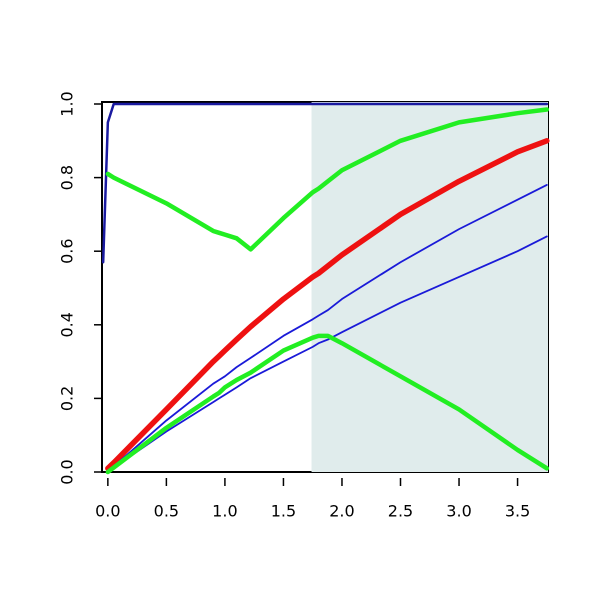 The image size is (600, 600). I want to click on x-tick-label: 3.5, so click(517, 511).